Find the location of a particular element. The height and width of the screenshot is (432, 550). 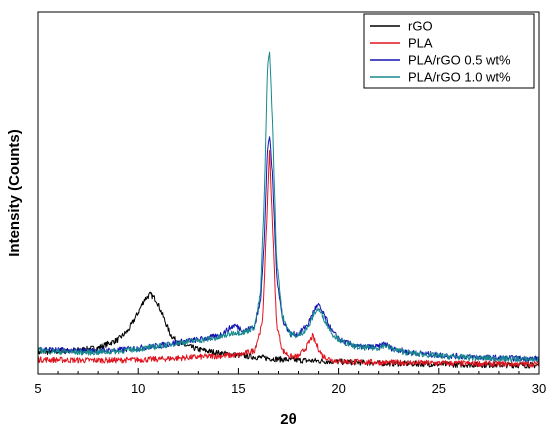

x-tick-label: 10 is located at coordinates (138, 388).